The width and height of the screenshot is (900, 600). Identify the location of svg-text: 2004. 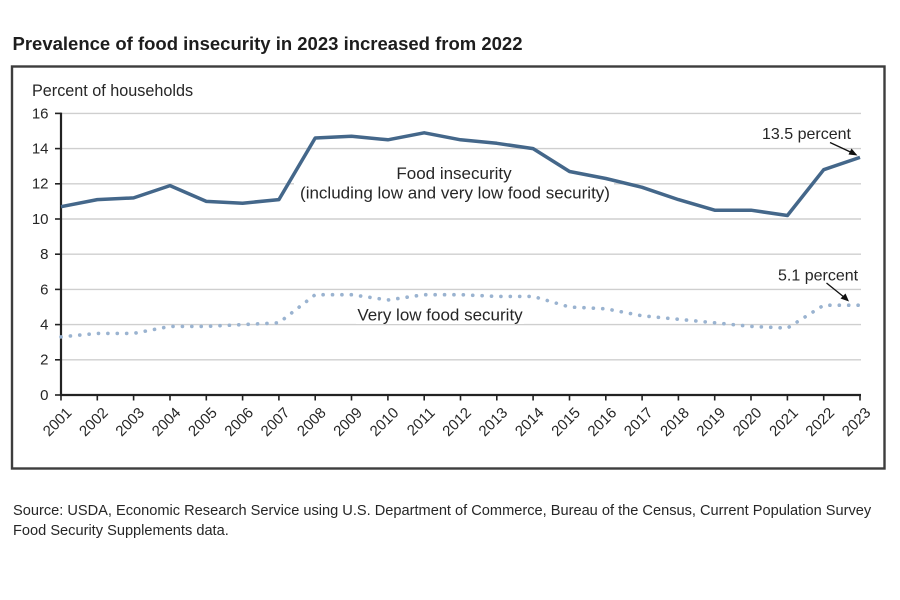
(167, 422).